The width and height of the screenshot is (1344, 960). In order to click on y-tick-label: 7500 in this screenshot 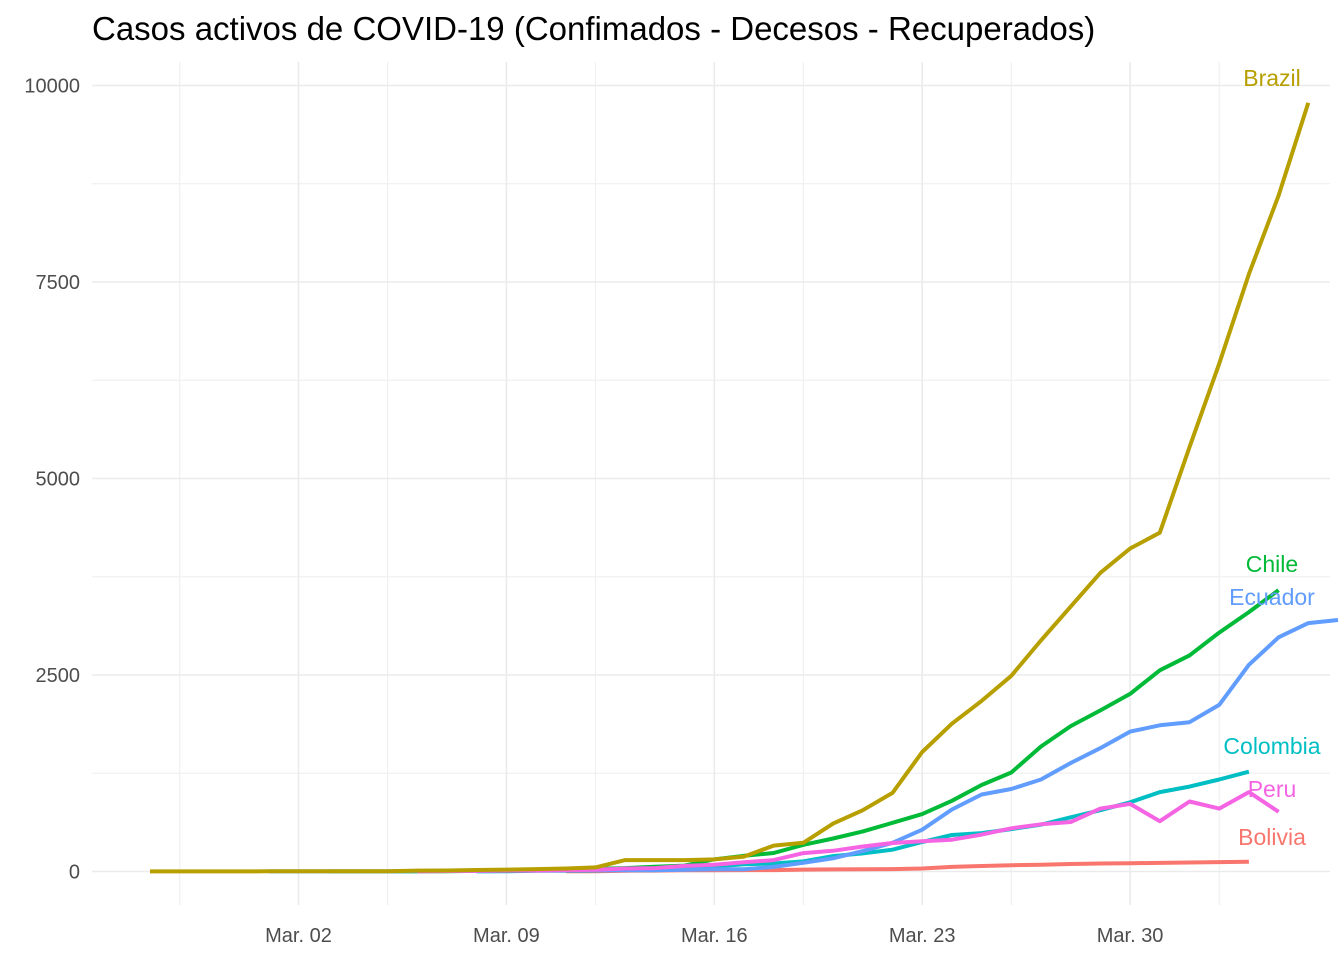, I will do `click(58, 283)`.